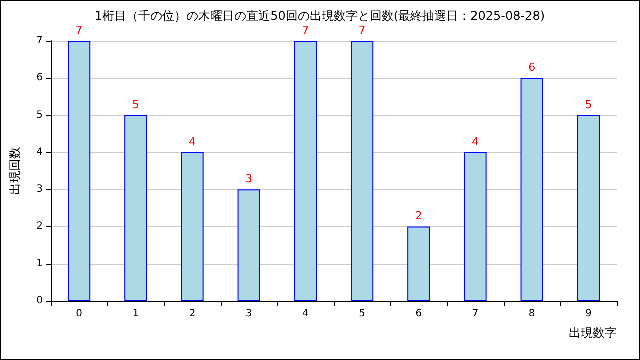 Image resolution: width=640 pixels, height=360 pixels. What do you see at coordinates (39, 41) in the screenshot?
I see `y-tick-label: 7` at bounding box center [39, 41].